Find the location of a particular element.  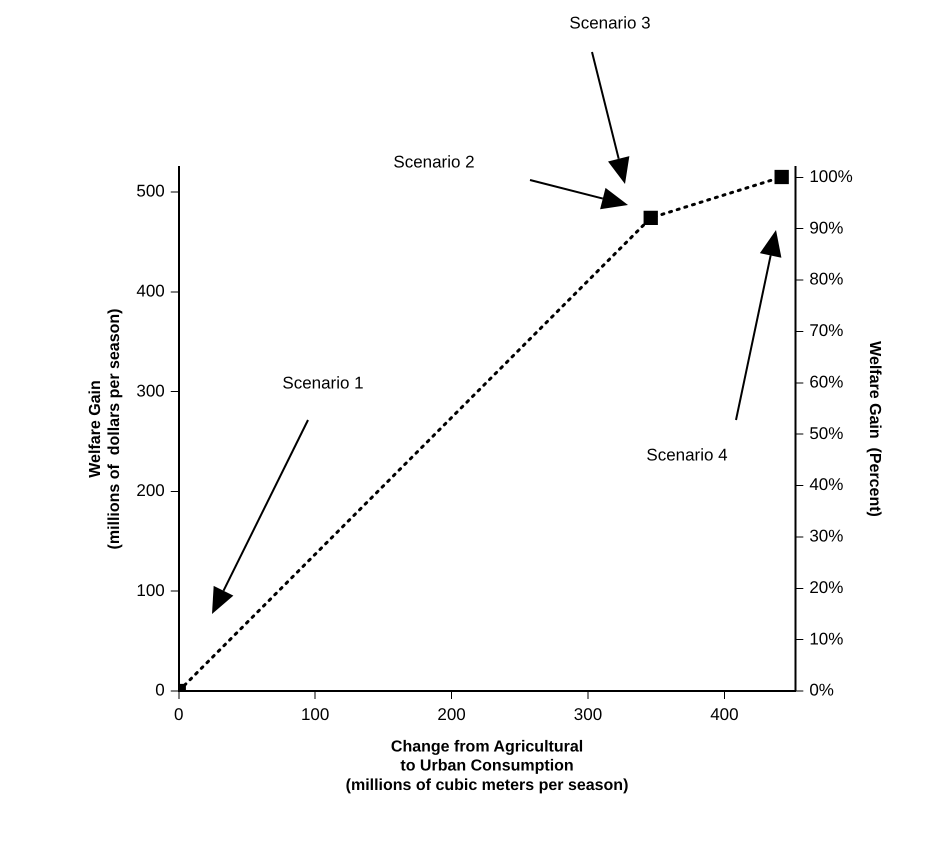

y-tick-label: 400 is located at coordinates (150, 290).